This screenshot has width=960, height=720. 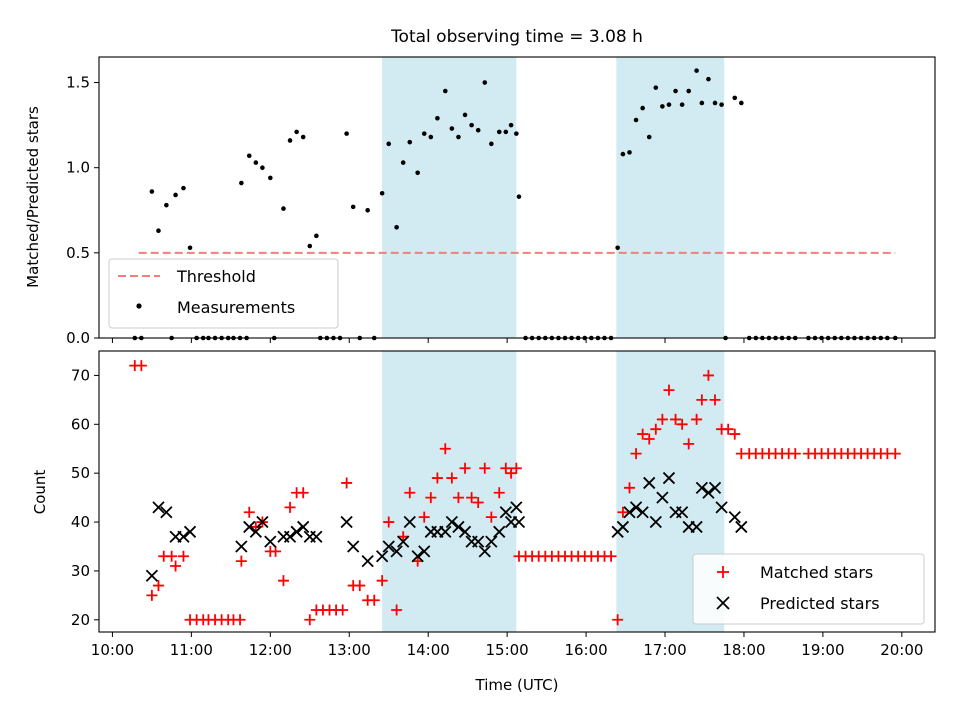 What do you see at coordinates (820, 603) in the screenshot?
I see `legend-predicted-label: Predicted stars` at bounding box center [820, 603].